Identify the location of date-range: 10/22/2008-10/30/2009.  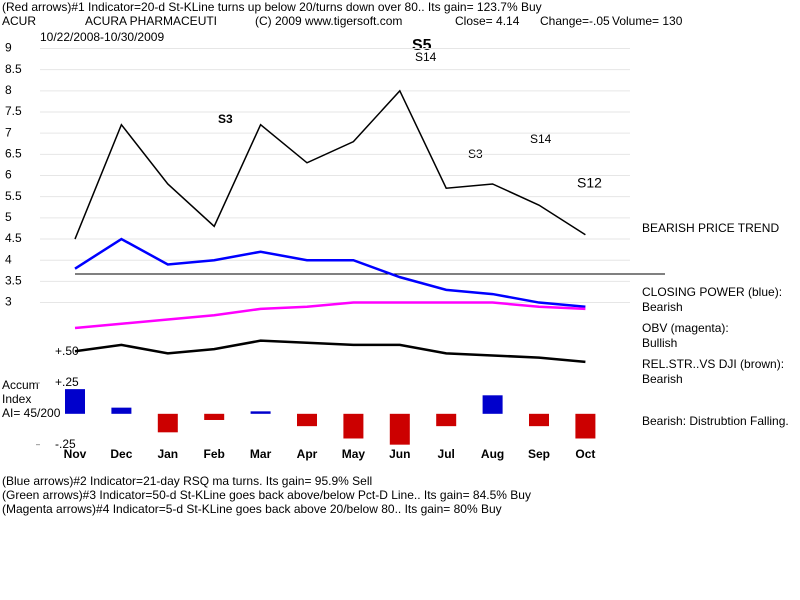
(102, 37).